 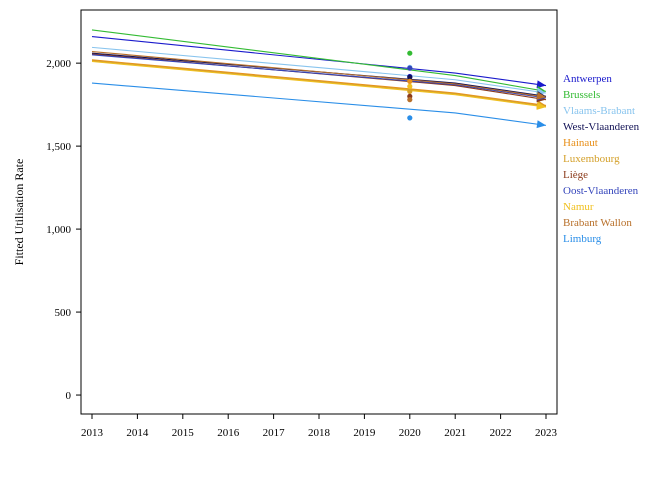 I want to click on y-tick-label: 2,000, so click(x=58, y=64).